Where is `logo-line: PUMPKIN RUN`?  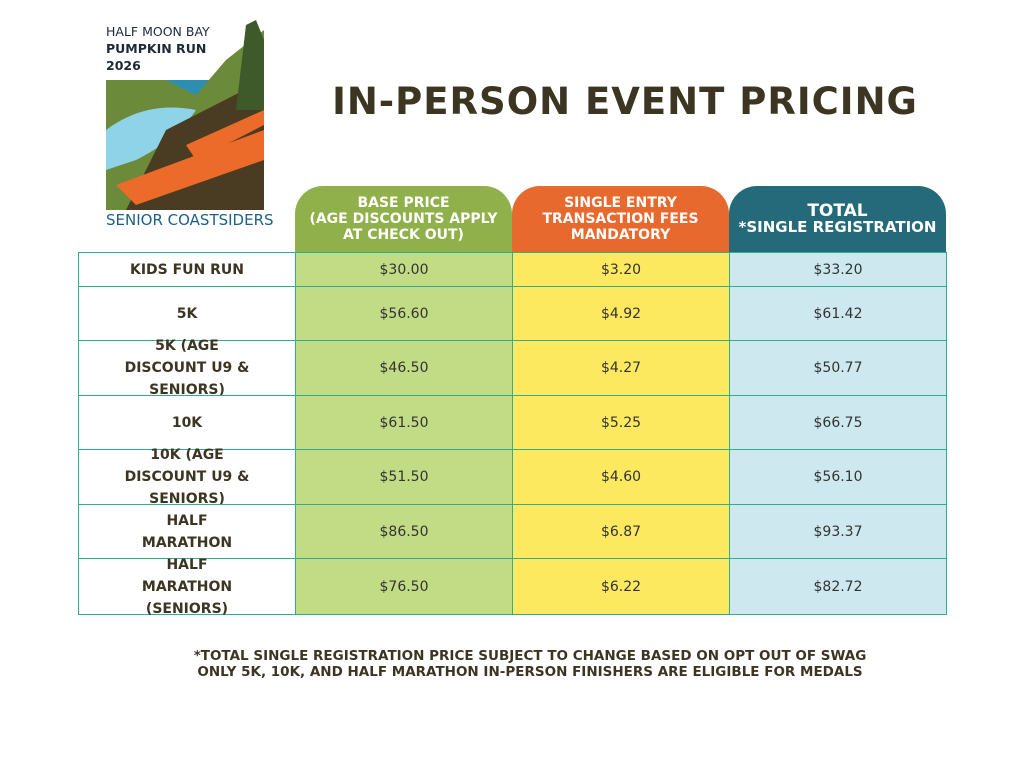 logo-line: PUMPKIN RUN is located at coordinates (156, 48).